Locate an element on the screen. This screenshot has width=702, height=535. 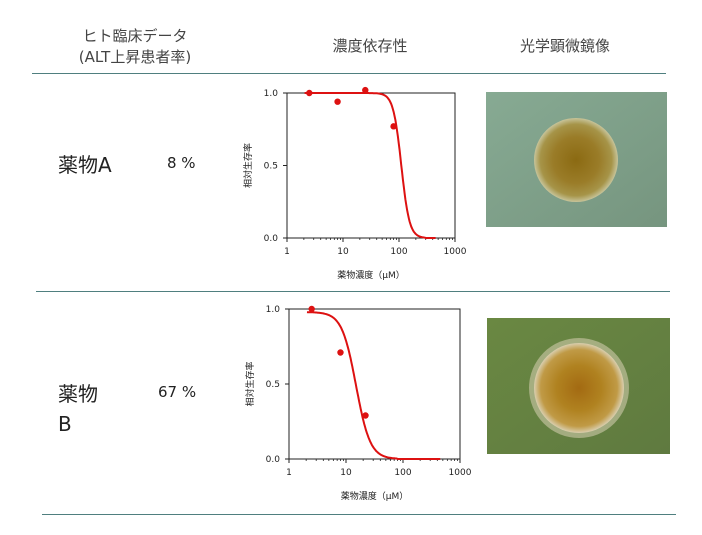
drug-a-dose-chart: 1 10 100 1000 0.0 0.5 1.0 薬物濃度（μM） 相対生存率 is located at coordinates (354, 183).